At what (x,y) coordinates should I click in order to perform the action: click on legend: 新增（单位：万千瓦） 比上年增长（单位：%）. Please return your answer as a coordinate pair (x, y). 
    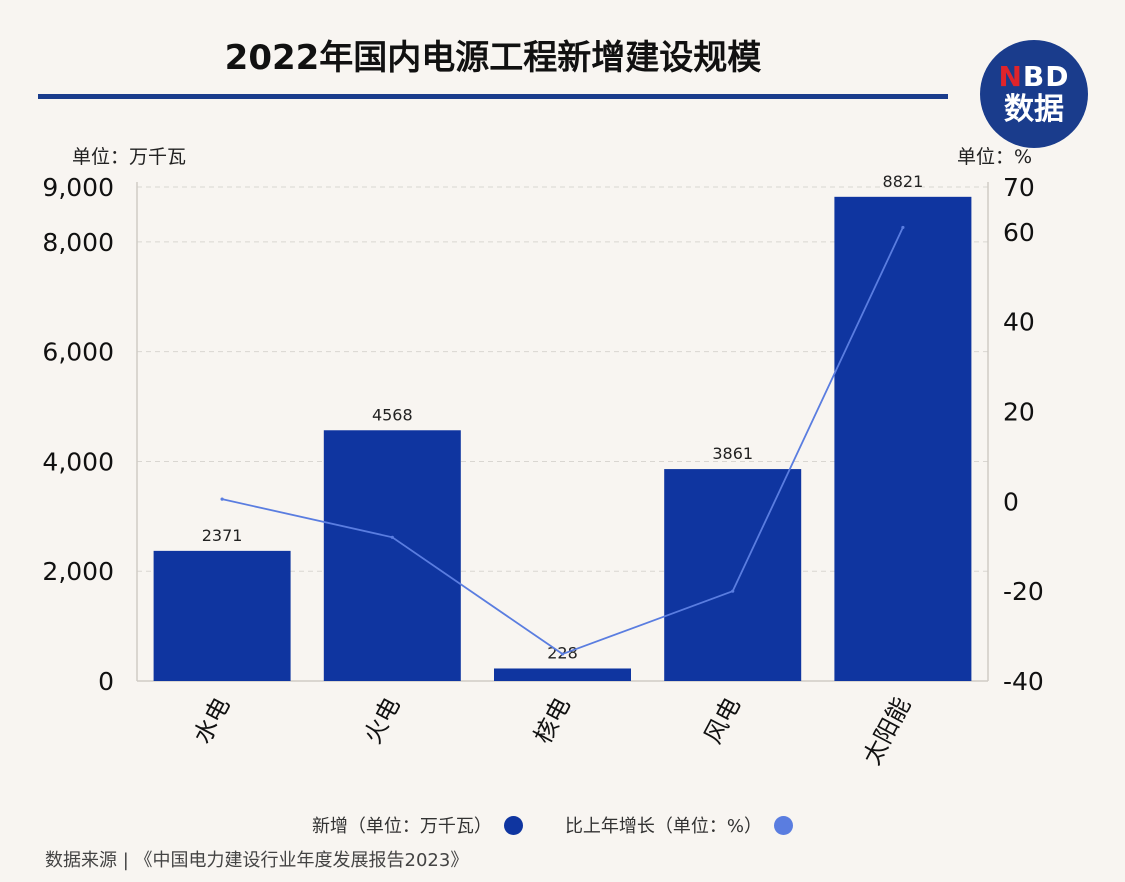
    Looking at the image, I should click on (562, 825).